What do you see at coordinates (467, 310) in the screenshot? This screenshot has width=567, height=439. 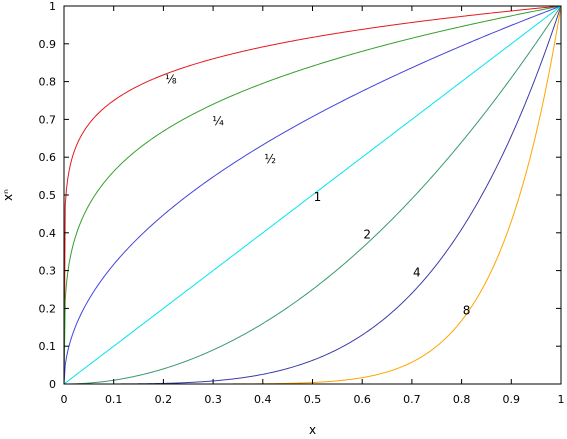 I see `curve-label: 8` at bounding box center [467, 310].